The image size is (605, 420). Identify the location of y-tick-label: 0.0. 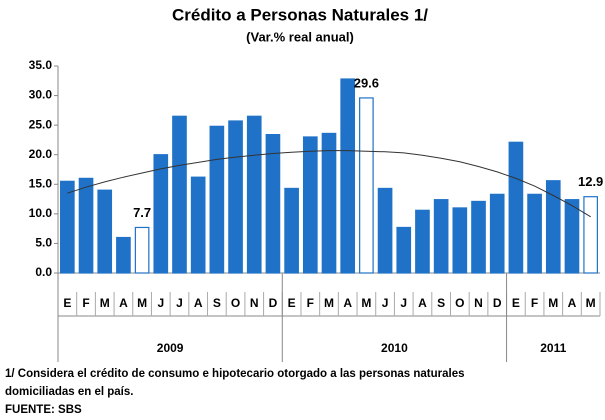
(43, 272).